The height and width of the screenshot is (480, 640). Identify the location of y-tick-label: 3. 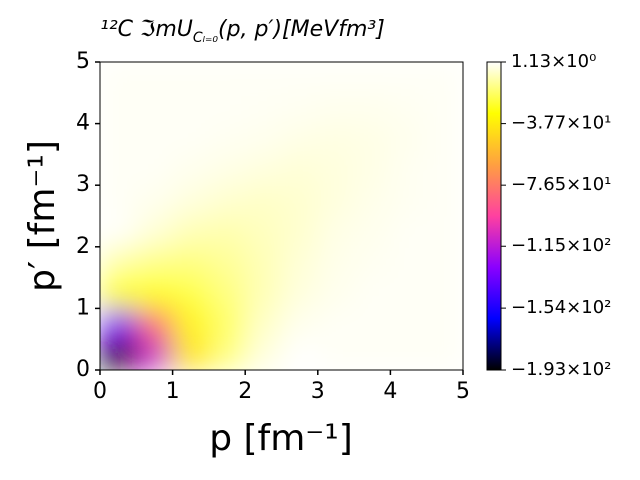
(83, 184).